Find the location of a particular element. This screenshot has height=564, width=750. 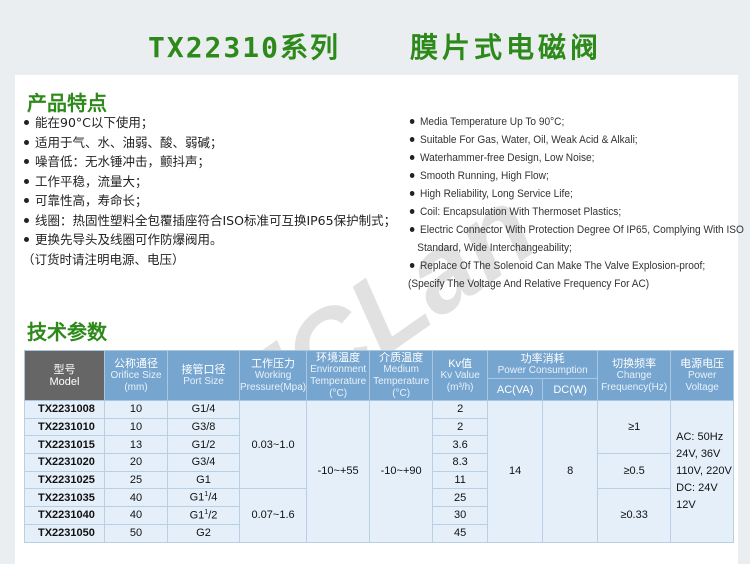

header-ac: AC(VA) is located at coordinates (515, 389).